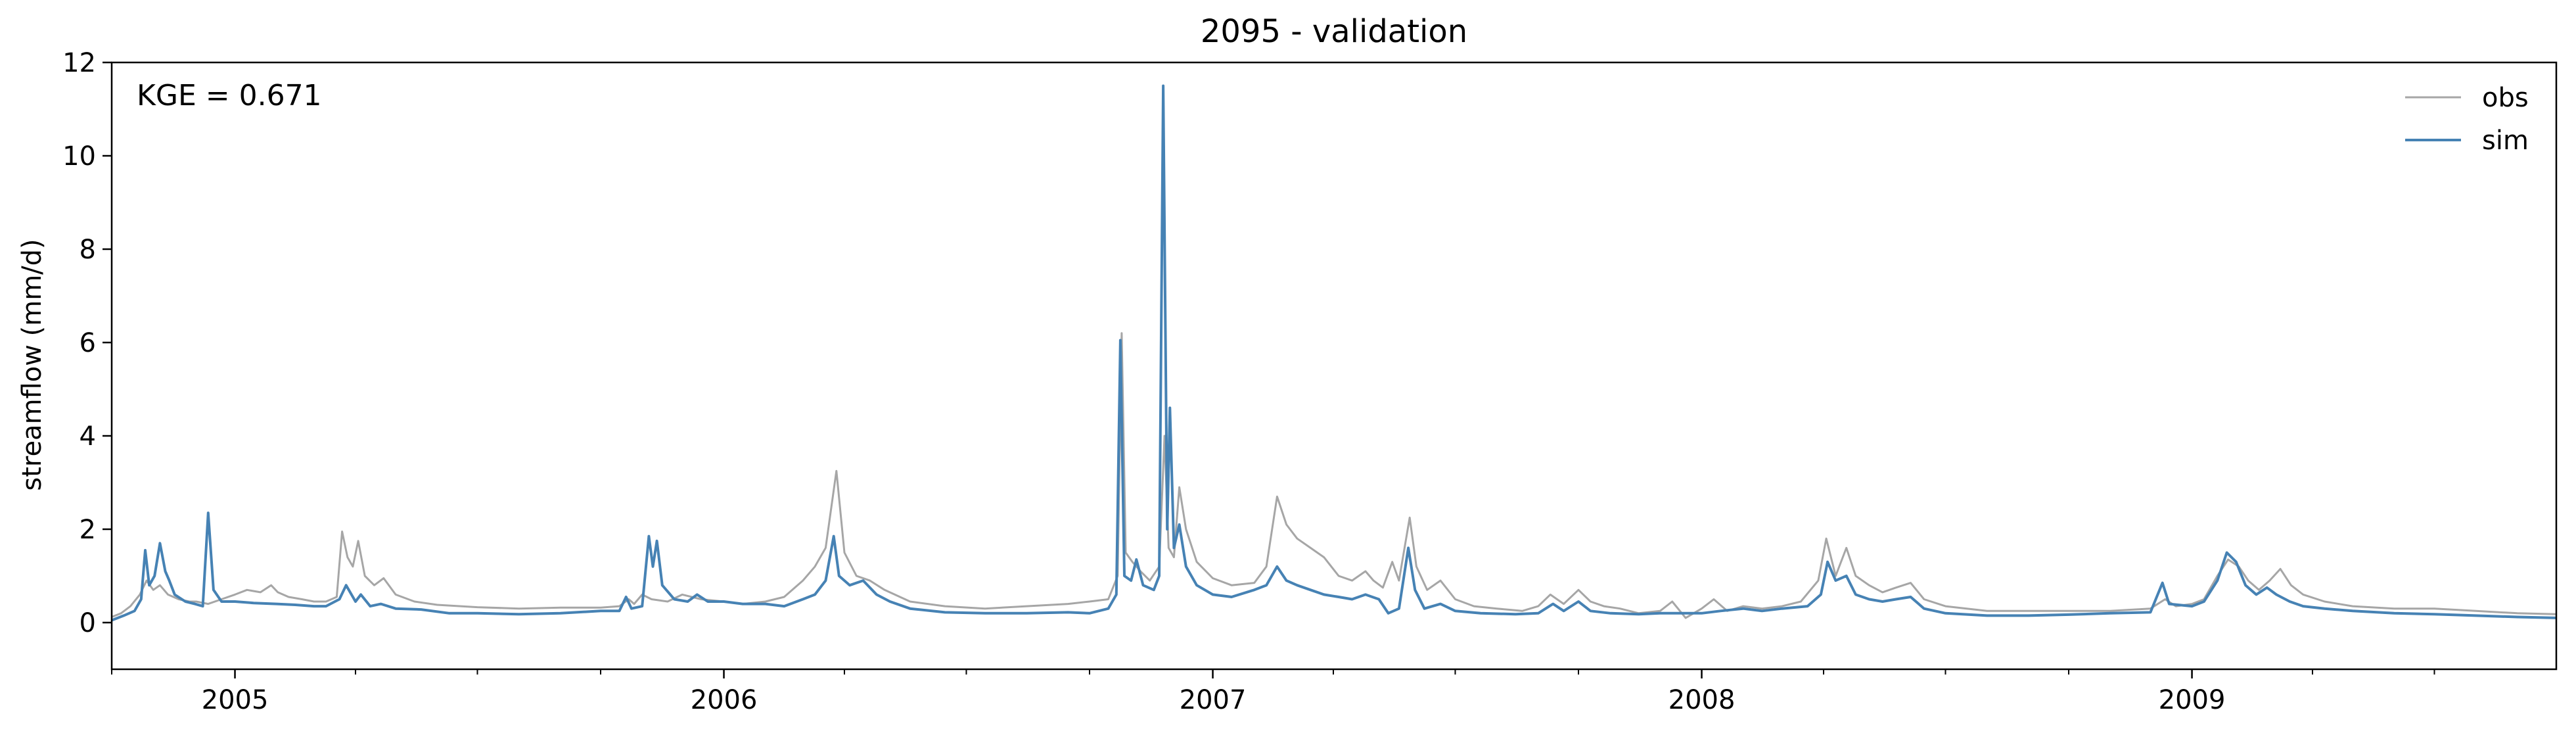  I want to click on y-axis-label: streamflow (mm/d), so click(32, 364).